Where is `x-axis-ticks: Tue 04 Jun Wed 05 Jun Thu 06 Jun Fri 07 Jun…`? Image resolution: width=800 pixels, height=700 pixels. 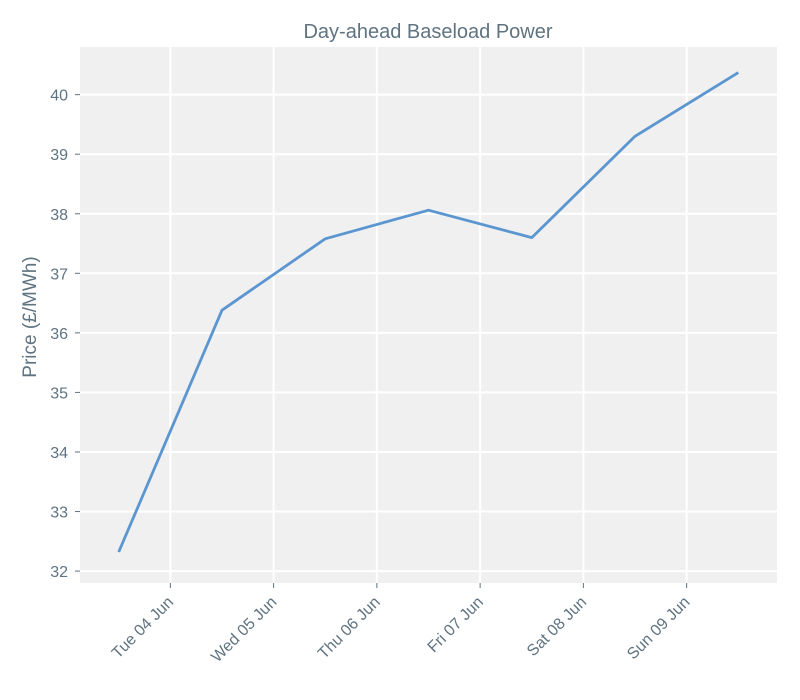 x-axis-ticks: Tue 04 Jun Wed 05 Jun Thu 06 Jun Fri 07 Jun… is located at coordinates (401, 624).